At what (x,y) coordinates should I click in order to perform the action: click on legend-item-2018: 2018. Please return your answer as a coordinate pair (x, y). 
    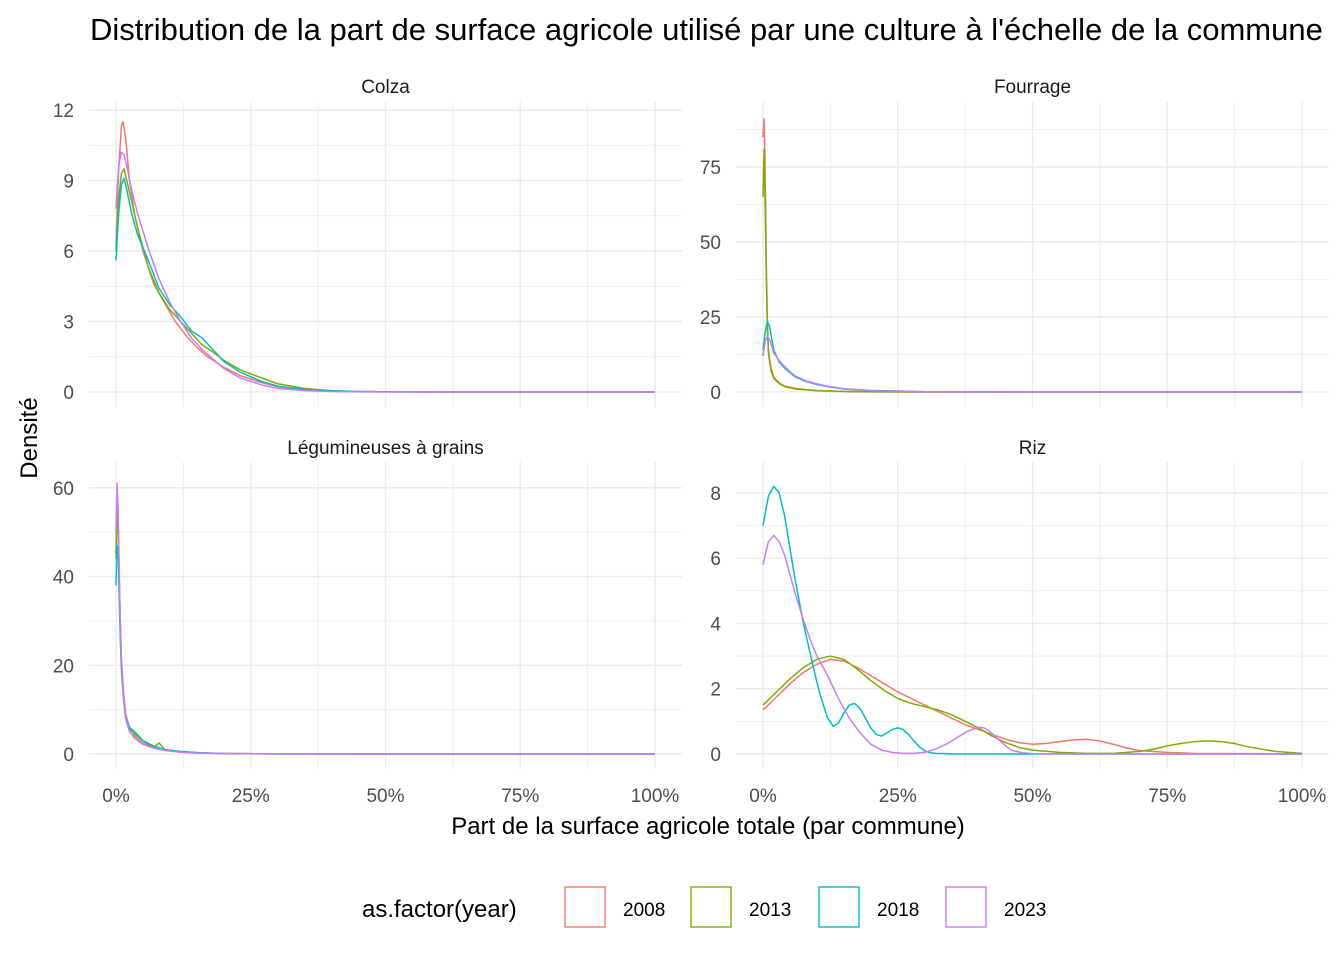
    Looking at the image, I should click on (868, 907).